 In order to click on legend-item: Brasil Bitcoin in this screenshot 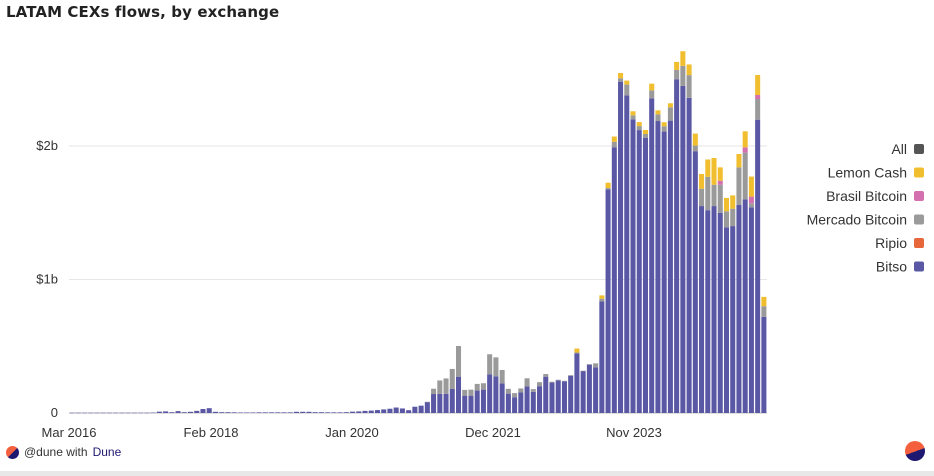, I will do `click(875, 196)`.